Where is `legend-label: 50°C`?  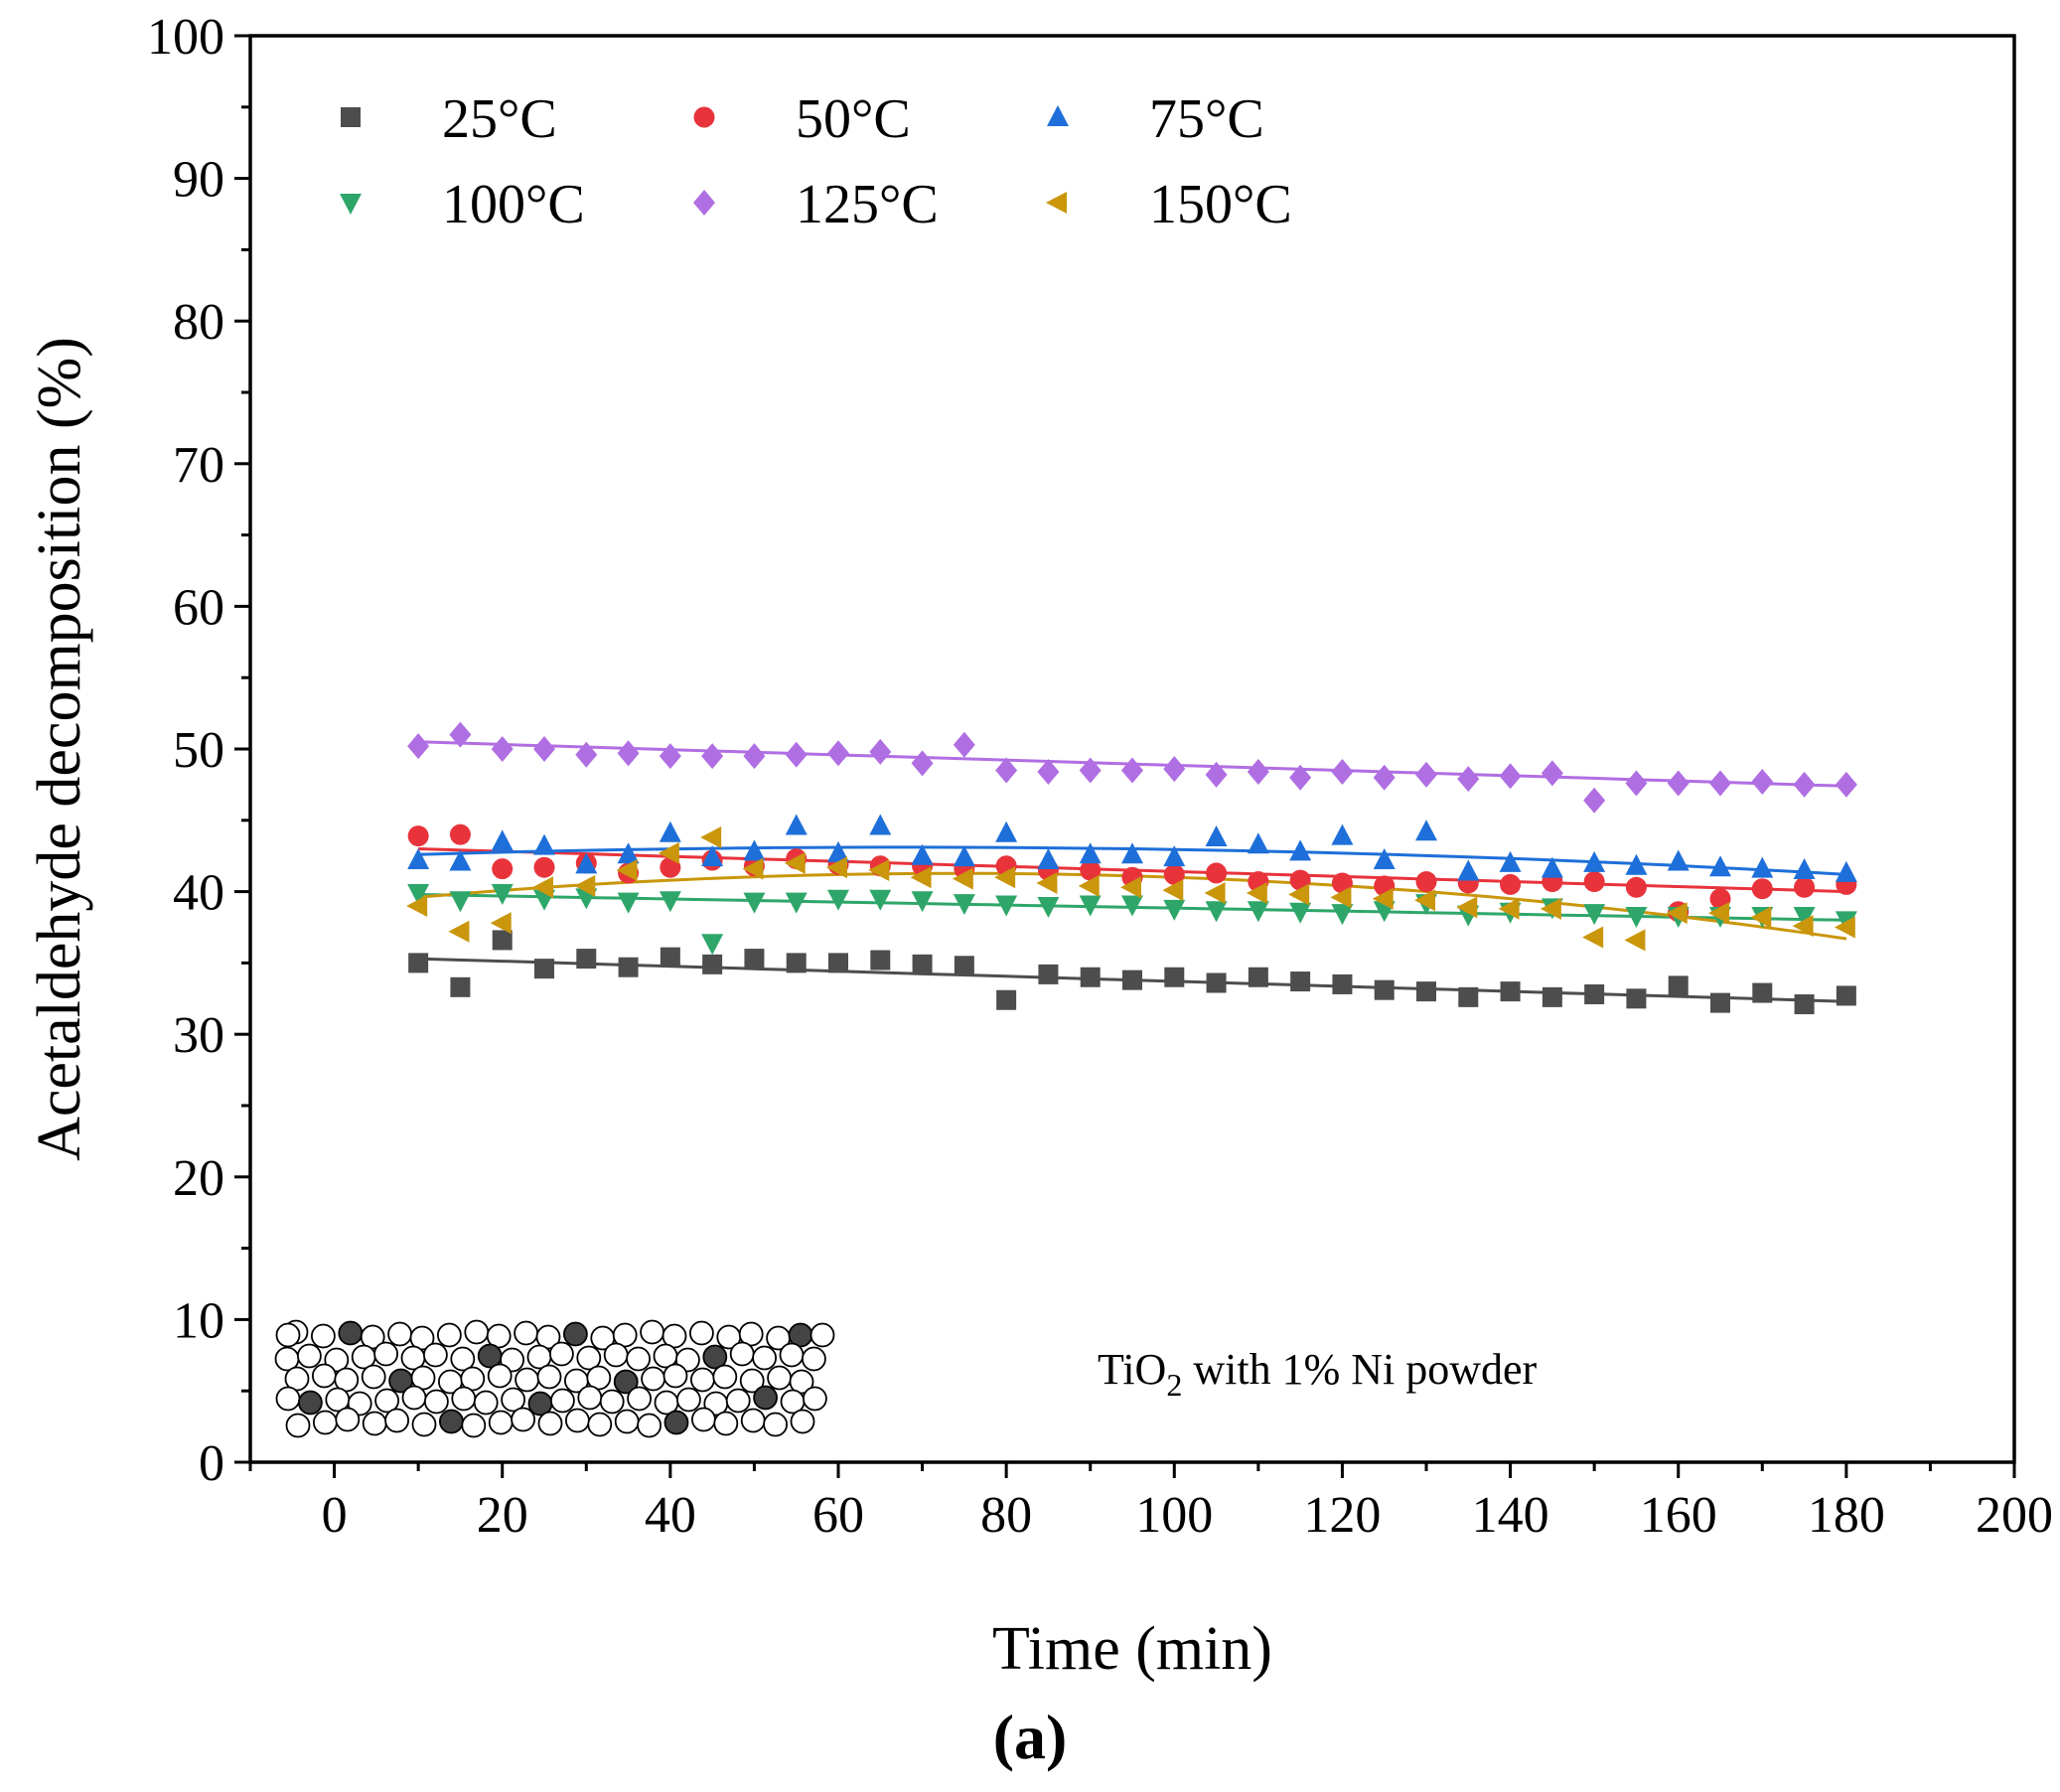 legend-label: 50°C is located at coordinates (854, 119).